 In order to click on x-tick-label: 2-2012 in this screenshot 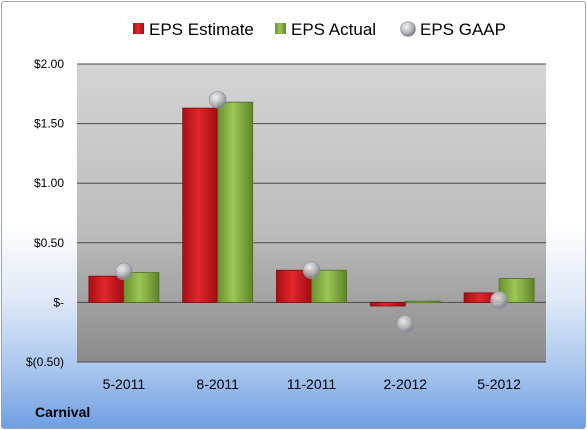, I will do `click(406, 384)`.